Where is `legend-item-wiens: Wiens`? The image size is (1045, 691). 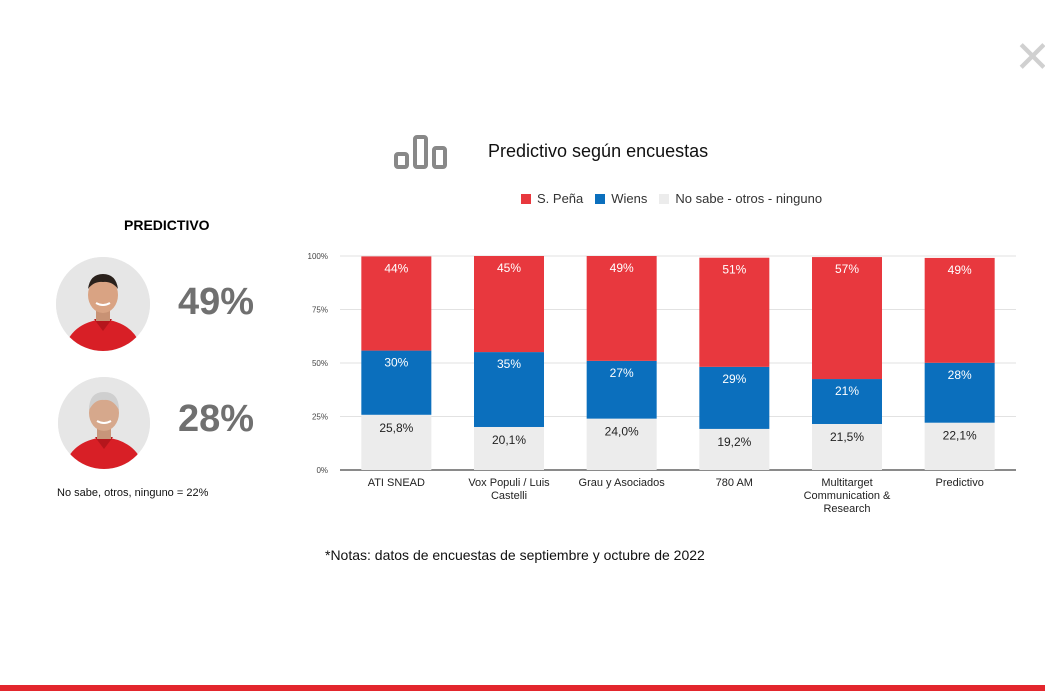 legend-item-wiens: Wiens is located at coordinates (621, 198).